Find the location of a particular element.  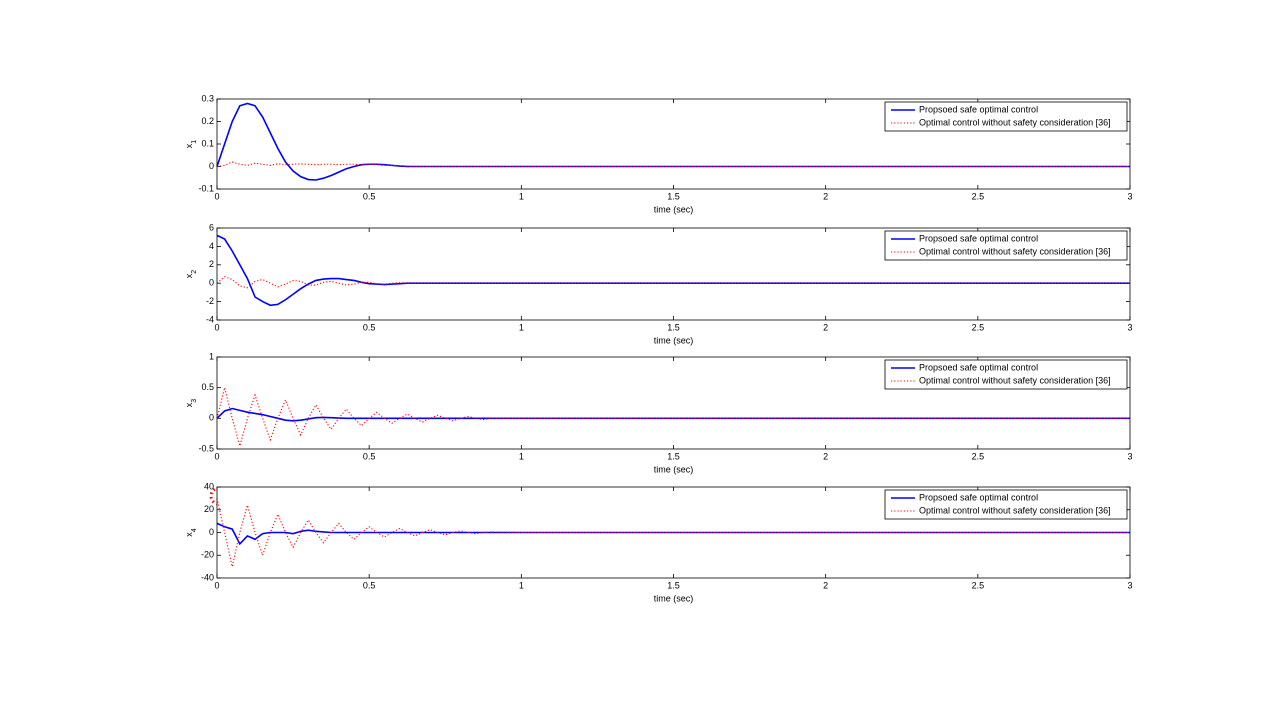

y-tick-label: 0.5 is located at coordinates (207, 387).